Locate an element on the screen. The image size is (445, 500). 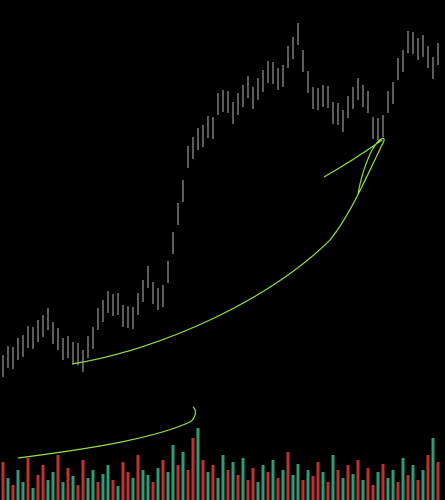
annotation-curve is located at coordinates (106, 432).